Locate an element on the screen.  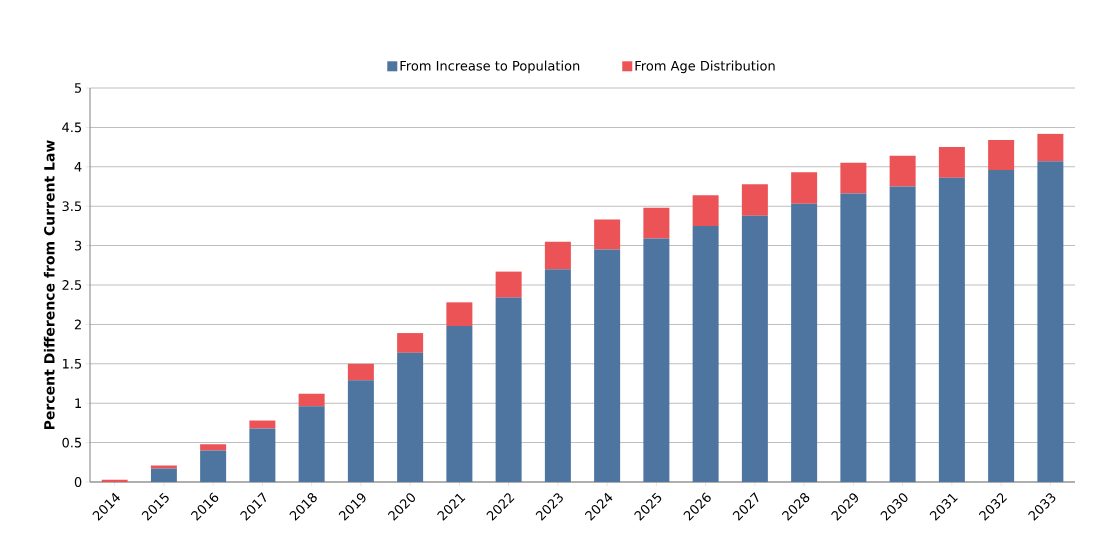
y-tick-label: 0.5 is located at coordinates (72, 442).